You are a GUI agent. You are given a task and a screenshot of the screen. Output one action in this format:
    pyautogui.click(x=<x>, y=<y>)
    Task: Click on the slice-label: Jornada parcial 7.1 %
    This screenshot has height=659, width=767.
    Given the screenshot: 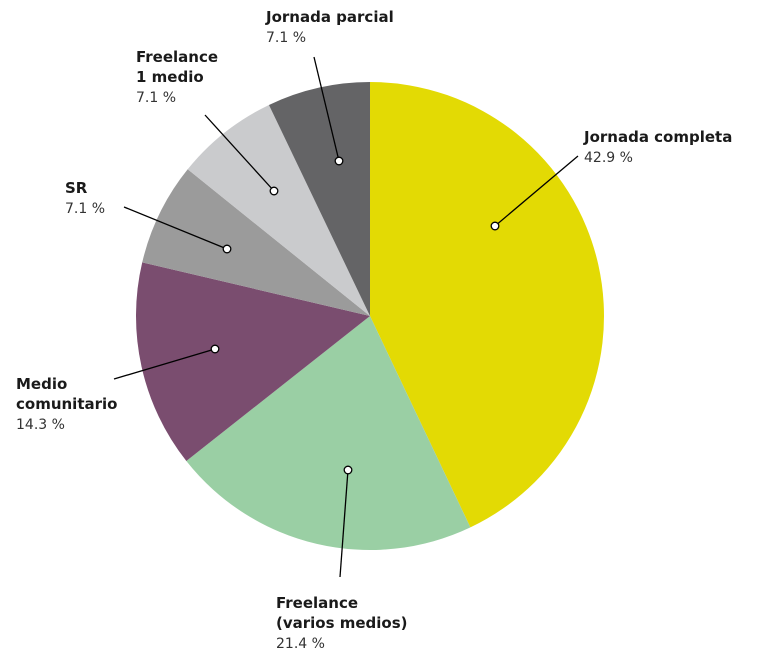 What is the action you would take?
    pyautogui.click(x=329, y=27)
    